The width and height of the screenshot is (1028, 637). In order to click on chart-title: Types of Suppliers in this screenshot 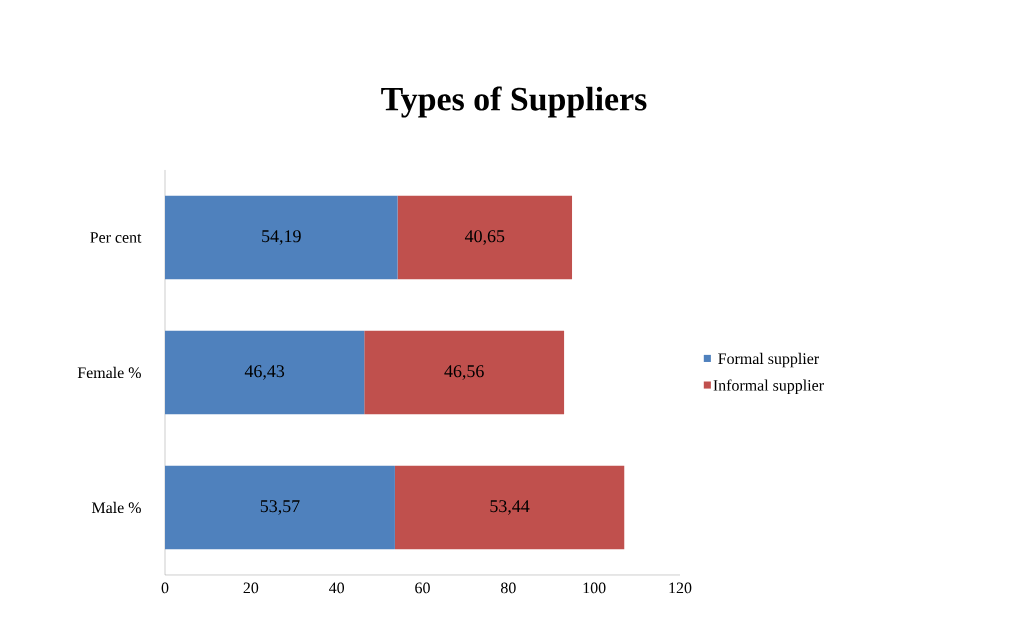, I will do `click(514, 102)`.